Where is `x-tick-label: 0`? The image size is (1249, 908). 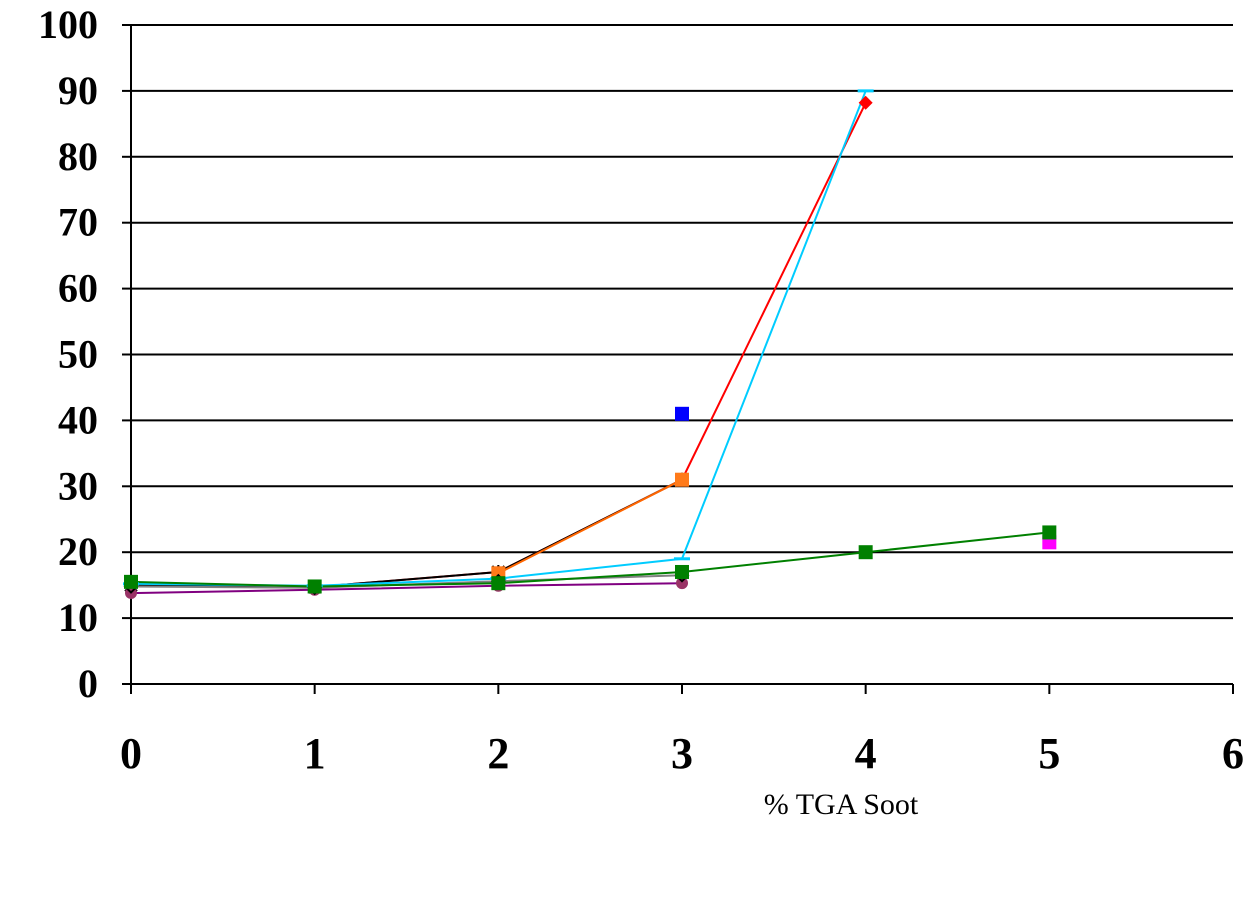
x-tick-label: 0 is located at coordinates (131, 753).